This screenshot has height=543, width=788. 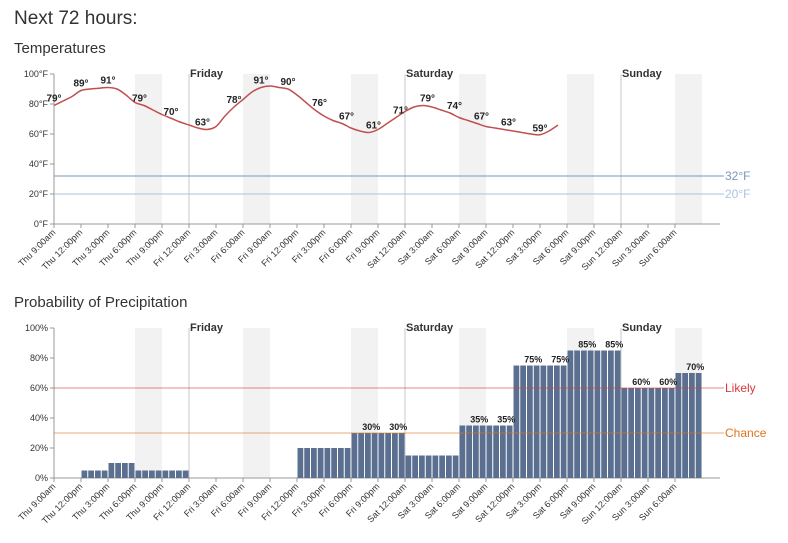 What do you see at coordinates (737, 176) in the screenshot?
I see `temp-reference-label: 32°F` at bounding box center [737, 176].